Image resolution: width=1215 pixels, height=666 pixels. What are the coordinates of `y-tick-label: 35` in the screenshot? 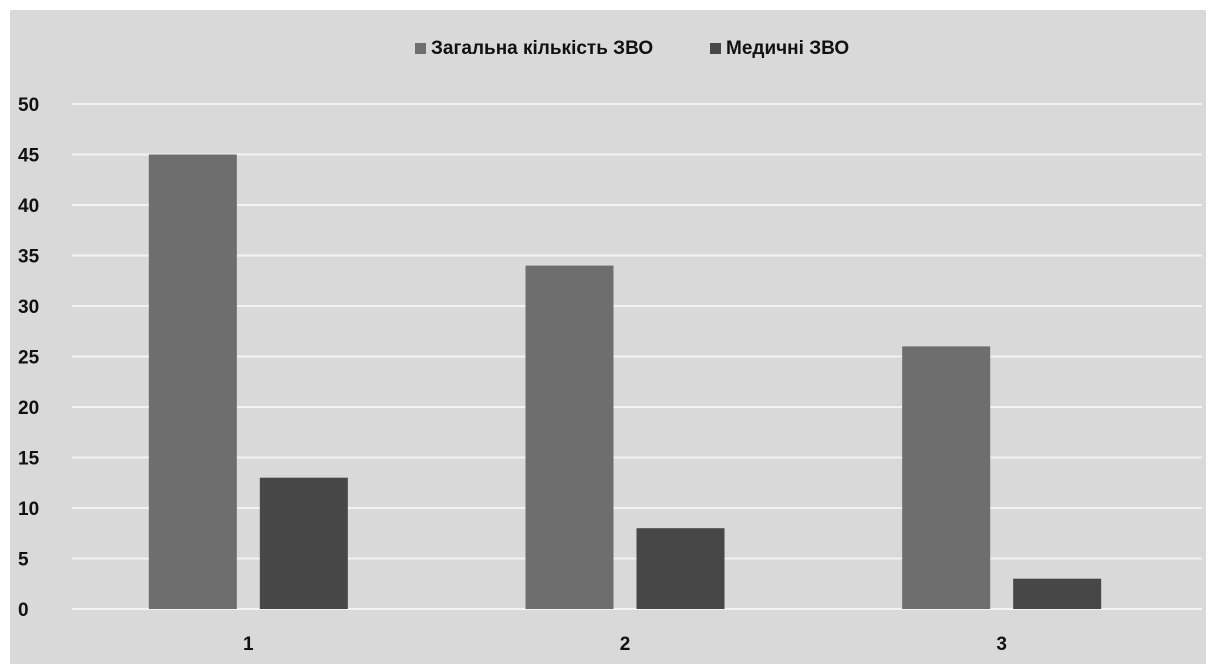 It's located at (29, 257).